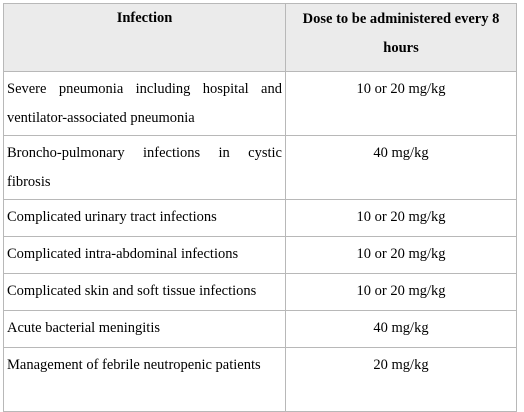 This screenshot has height=412, width=524. Describe the element at coordinates (401, 37) in the screenshot. I see `header-dose: Dose to be administered every 8 hours` at that location.